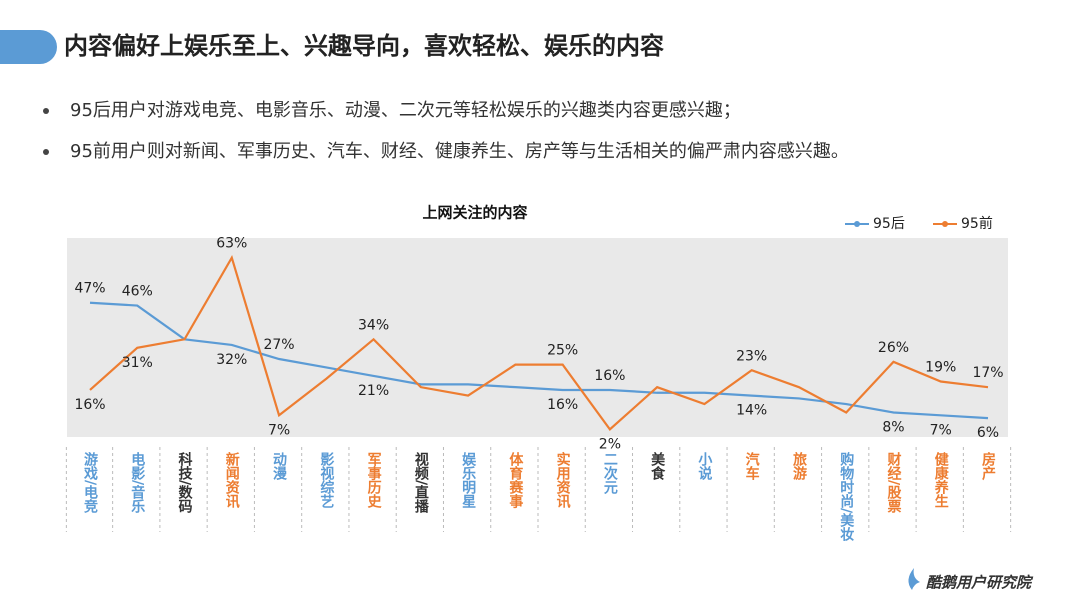 Image resolution: width=1080 pixels, height=608 pixels. What do you see at coordinates (610, 473) in the screenshot?
I see `x-tick-label: 二次元` at bounding box center [610, 473].